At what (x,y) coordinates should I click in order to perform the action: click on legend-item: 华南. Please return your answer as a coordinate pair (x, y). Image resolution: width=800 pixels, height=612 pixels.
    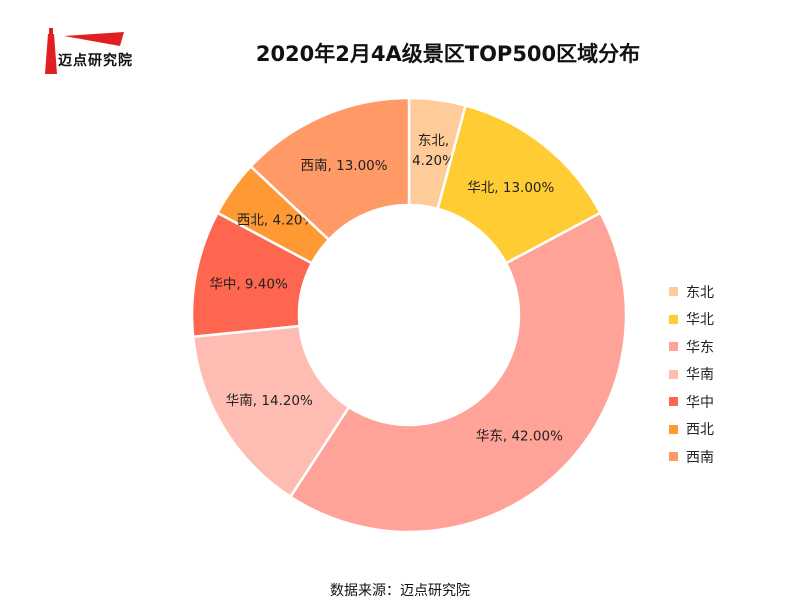
    Looking at the image, I should click on (691, 375).